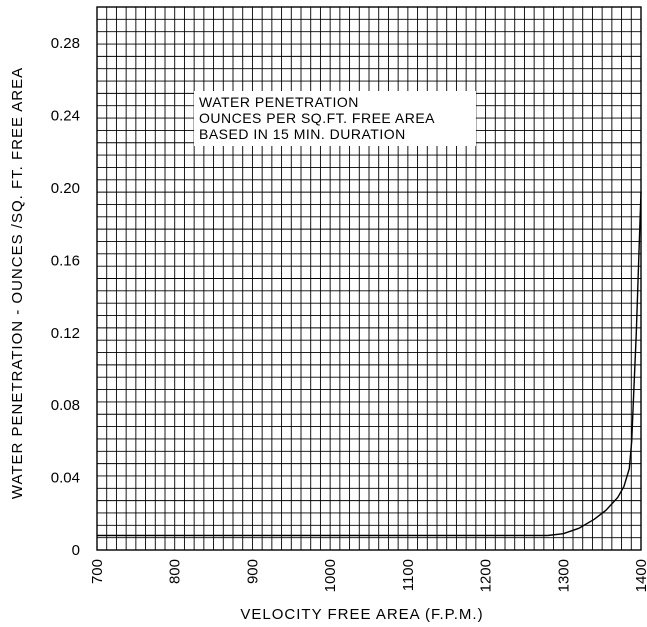 This screenshot has width=647, height=627. Describe the element at coordinates (563, 575) in the screenshot. I see `x-tick-label: 1300` at that location.